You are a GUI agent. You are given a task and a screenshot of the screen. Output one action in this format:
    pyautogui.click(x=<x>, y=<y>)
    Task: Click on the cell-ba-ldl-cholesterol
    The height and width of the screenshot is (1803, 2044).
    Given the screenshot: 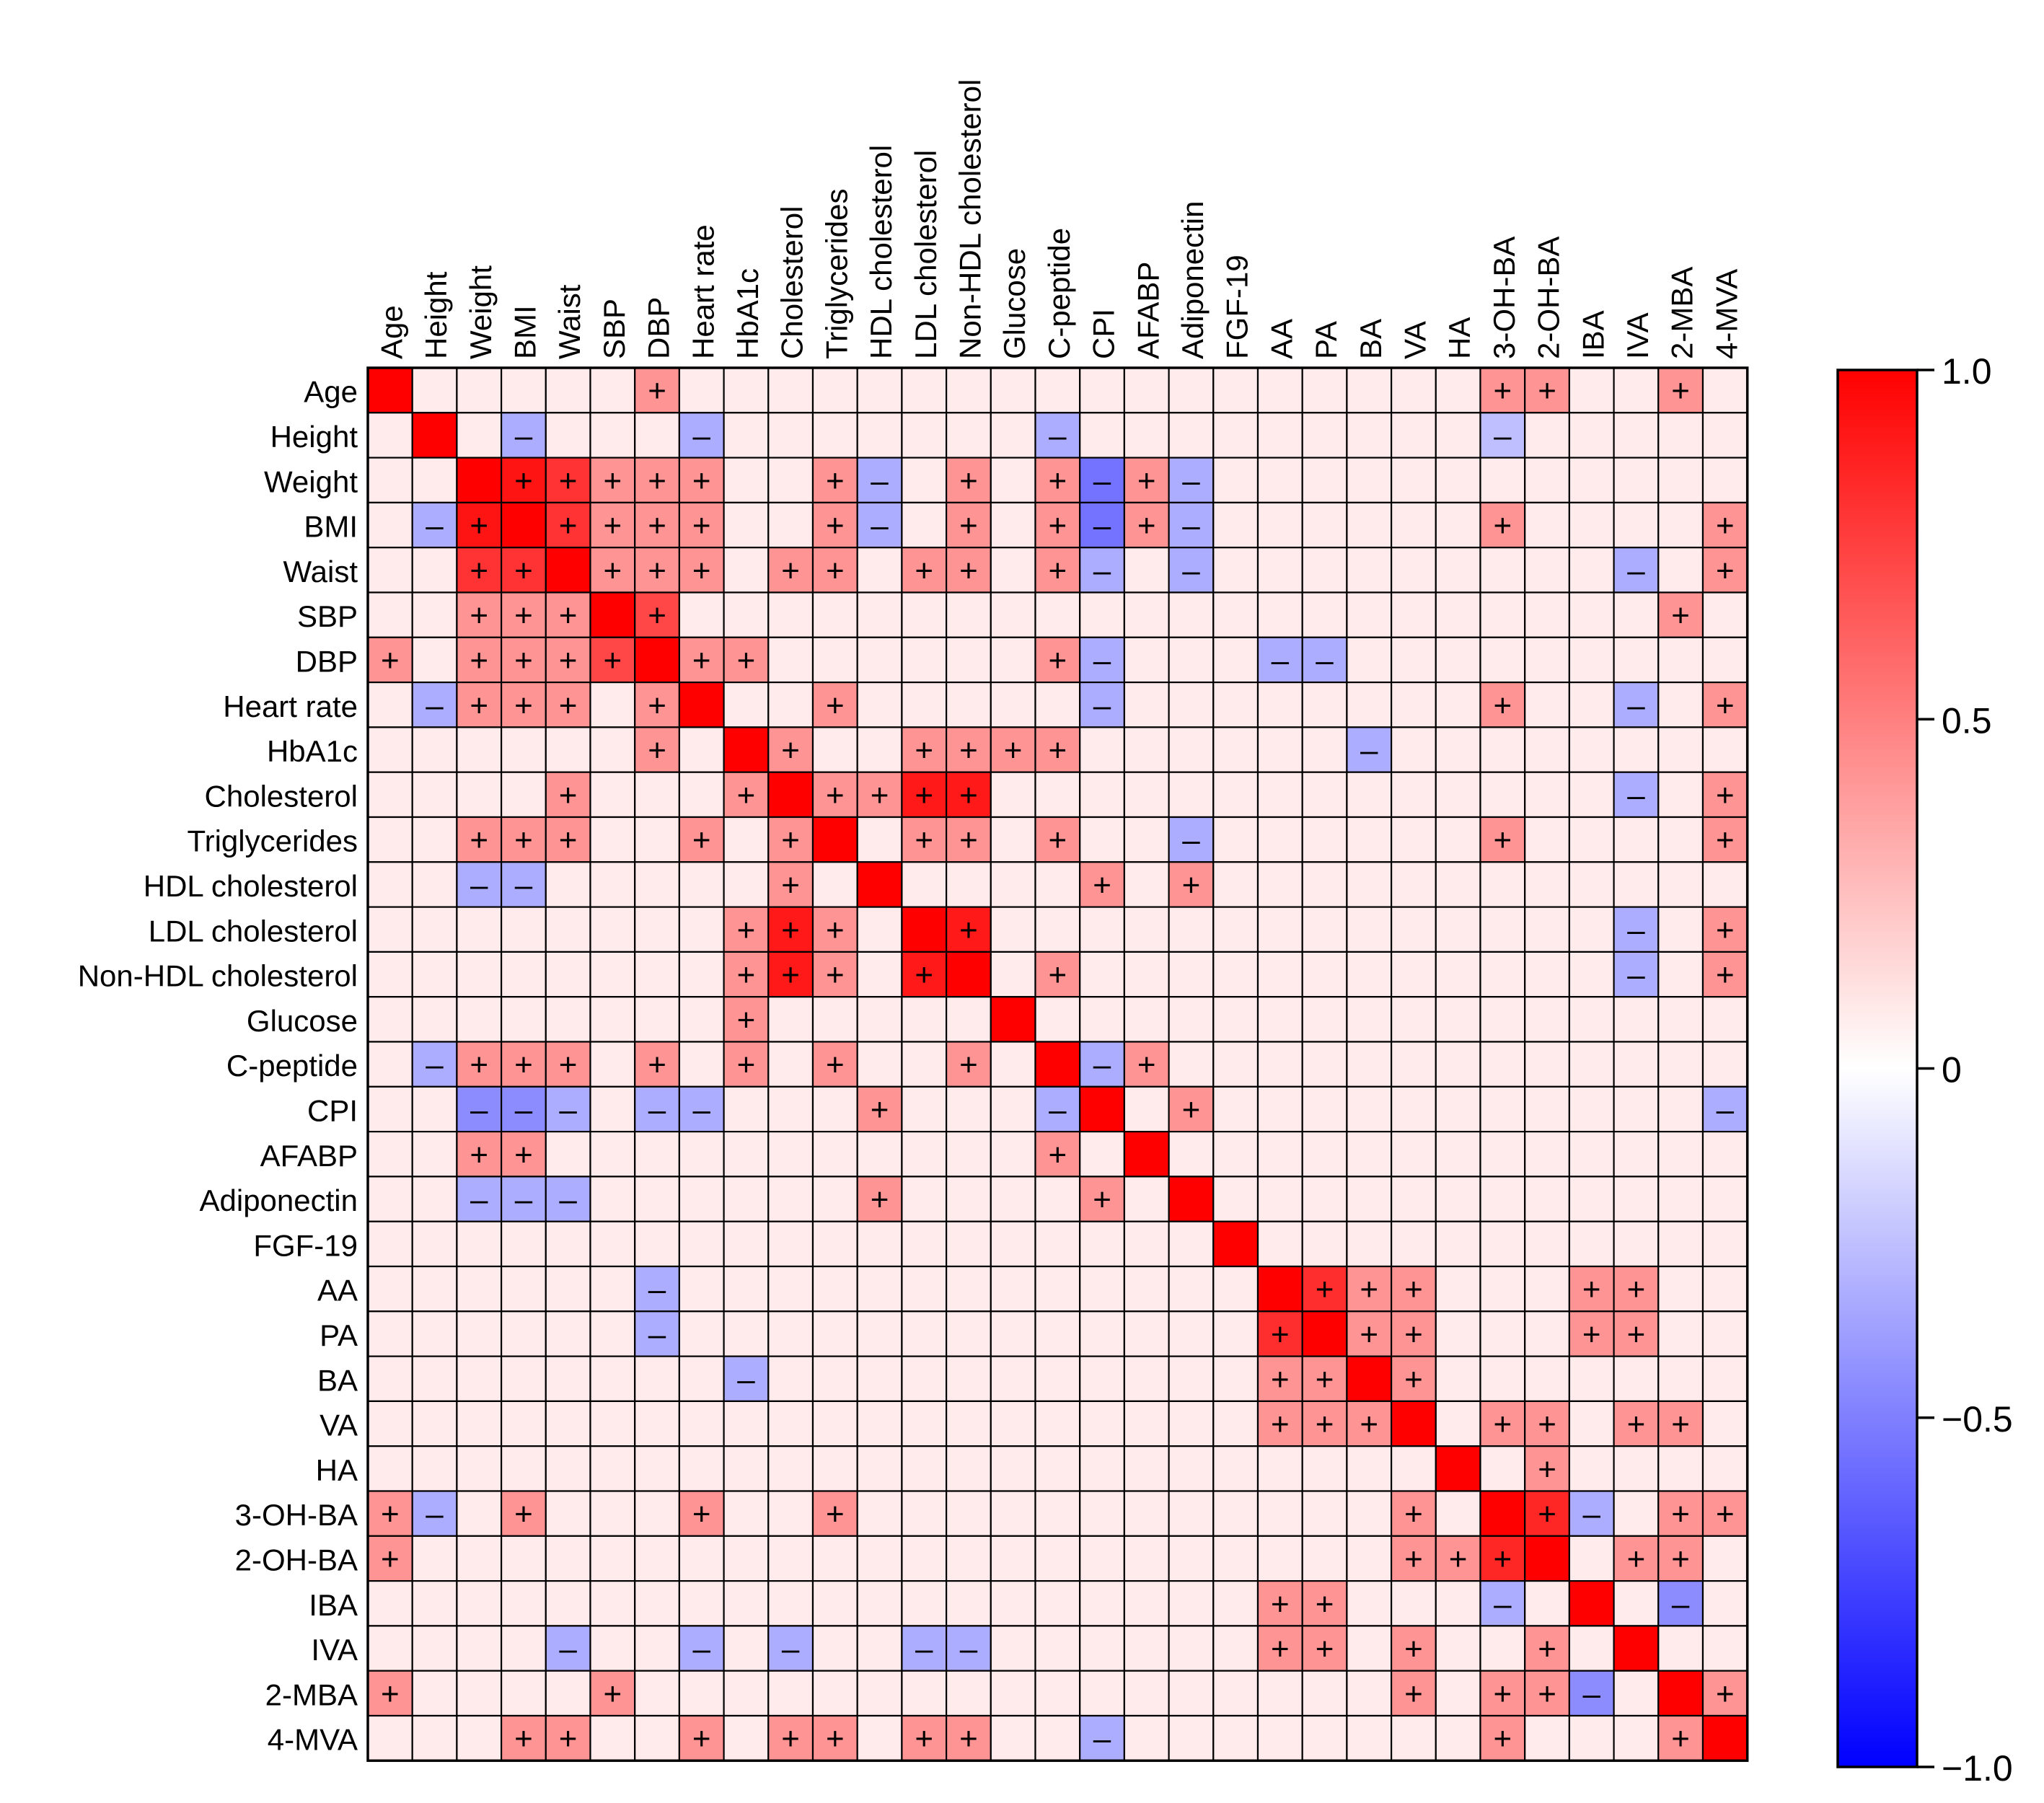 What is the action you would take?
    pyautogui.click(x=924, y=1378)
    